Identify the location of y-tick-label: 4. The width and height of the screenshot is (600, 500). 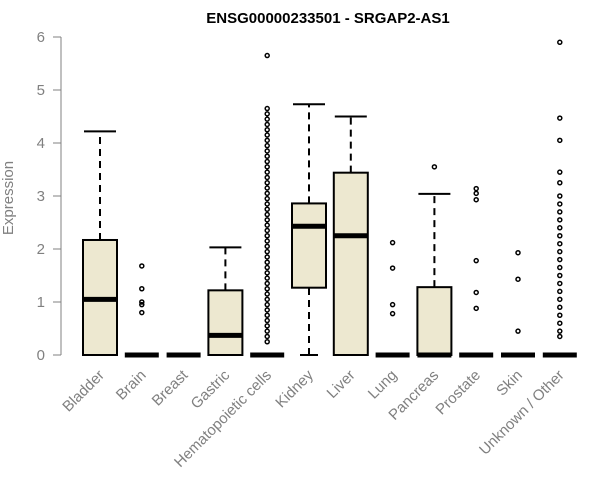
(41, 143).